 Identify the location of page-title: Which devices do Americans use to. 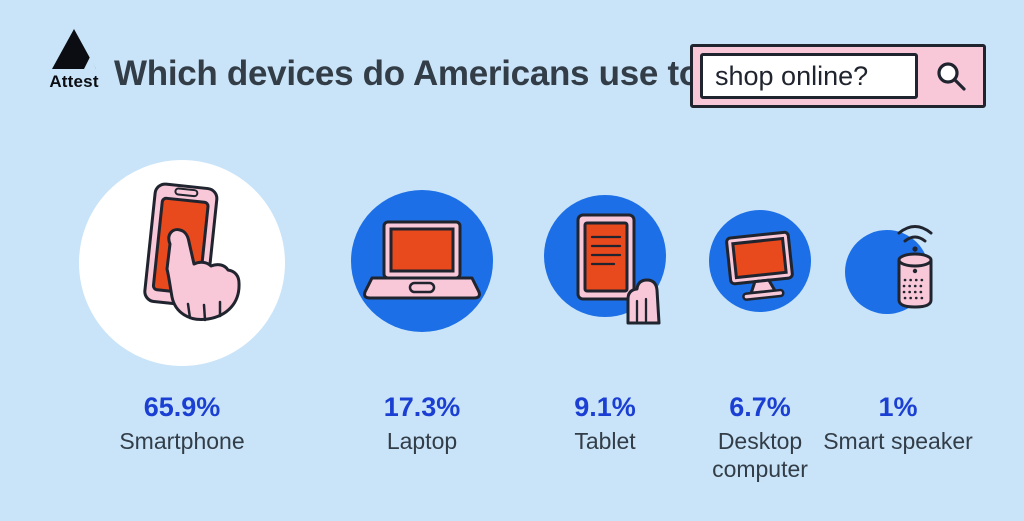
(407, 73).